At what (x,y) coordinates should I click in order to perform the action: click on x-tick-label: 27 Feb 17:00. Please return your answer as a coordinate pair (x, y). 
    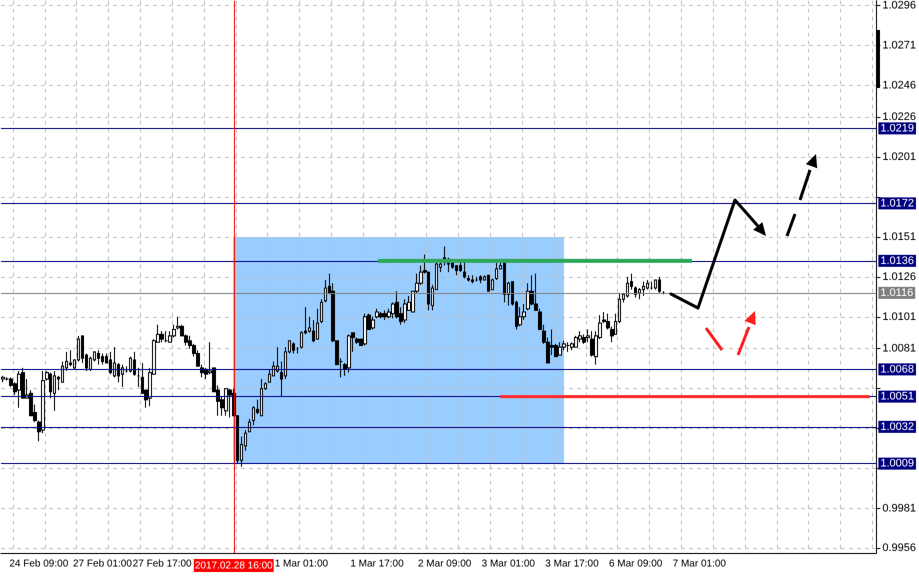
    Looking at the image, I should click on (162, 564).